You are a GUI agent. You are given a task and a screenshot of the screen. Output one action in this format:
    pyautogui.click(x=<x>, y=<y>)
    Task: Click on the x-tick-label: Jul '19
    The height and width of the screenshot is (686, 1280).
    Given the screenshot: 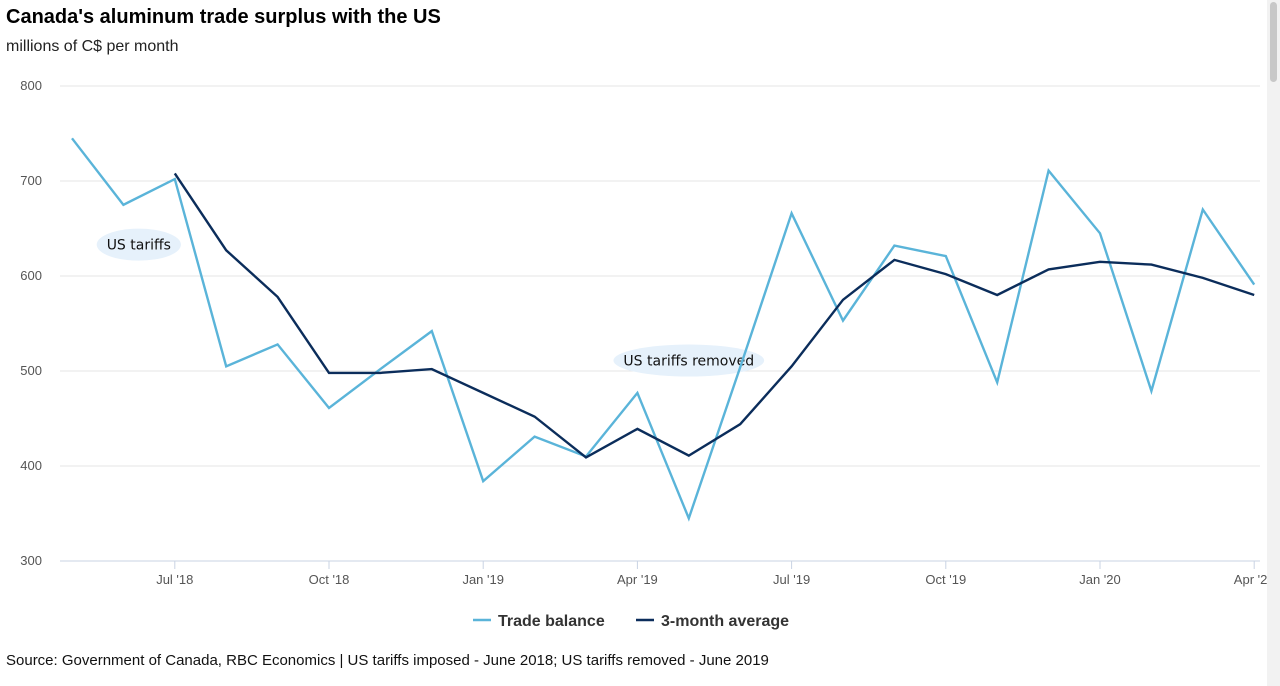 What is the action you would take?
    pyautogui.click(x=791, y=579)
    